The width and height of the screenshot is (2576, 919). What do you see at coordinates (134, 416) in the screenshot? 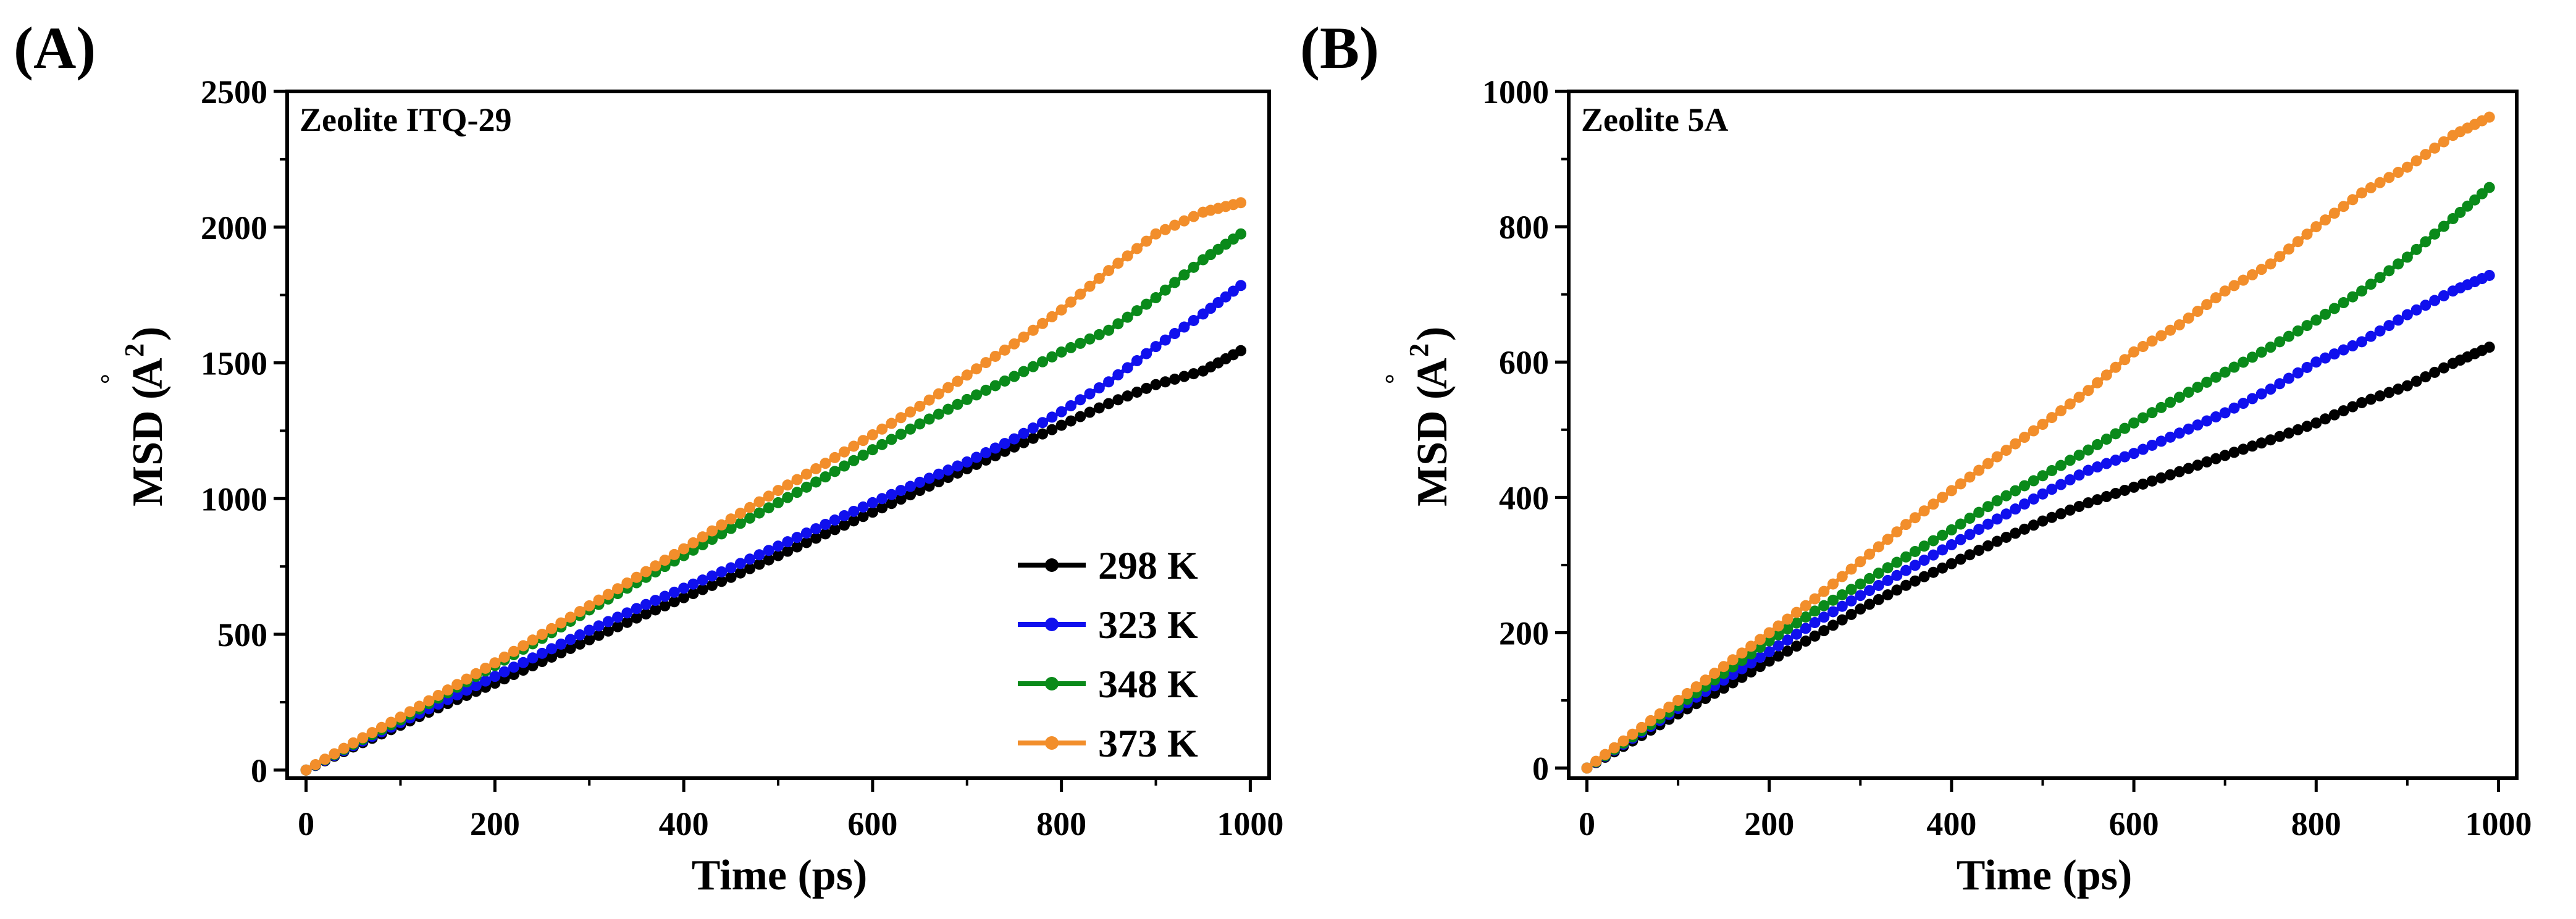
I see `y-axis-label-a: MSD ( ° A 2 )` at bounding box center [134, 416].